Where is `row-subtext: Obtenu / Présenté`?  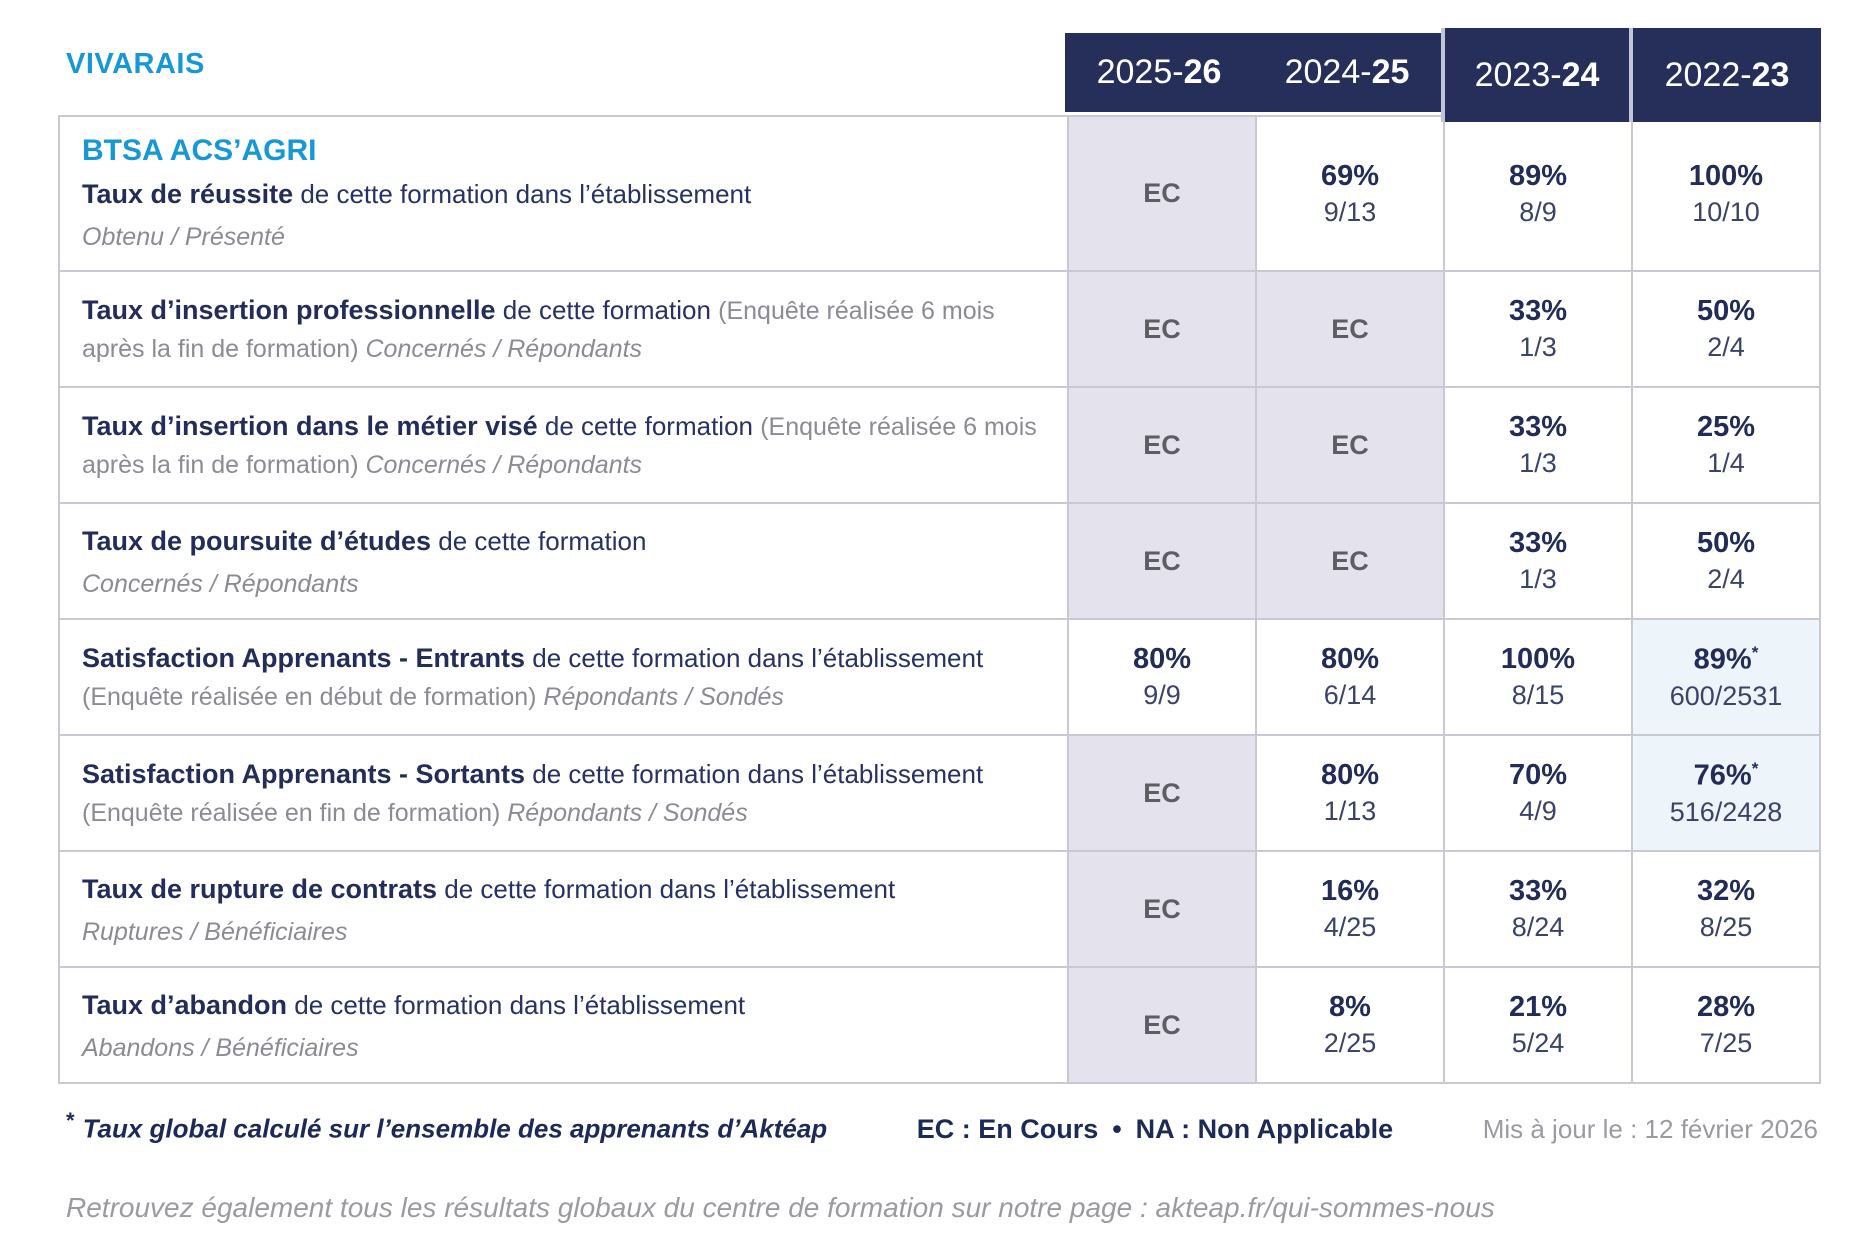 row-subtext: Obtenu / Présenté is located at coordinates (183, 236).